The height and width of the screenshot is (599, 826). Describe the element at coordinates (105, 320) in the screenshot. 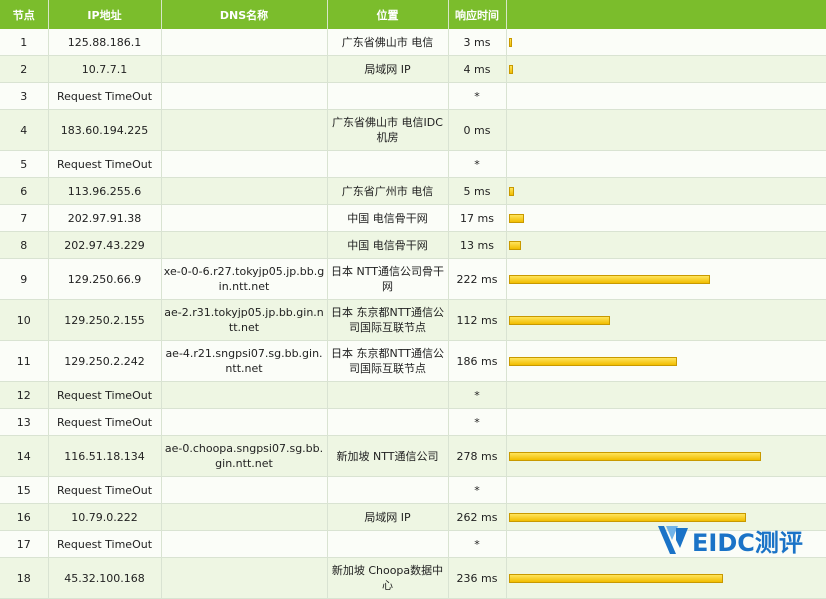

I see `ip-address: 129.250.2.155` at that location.